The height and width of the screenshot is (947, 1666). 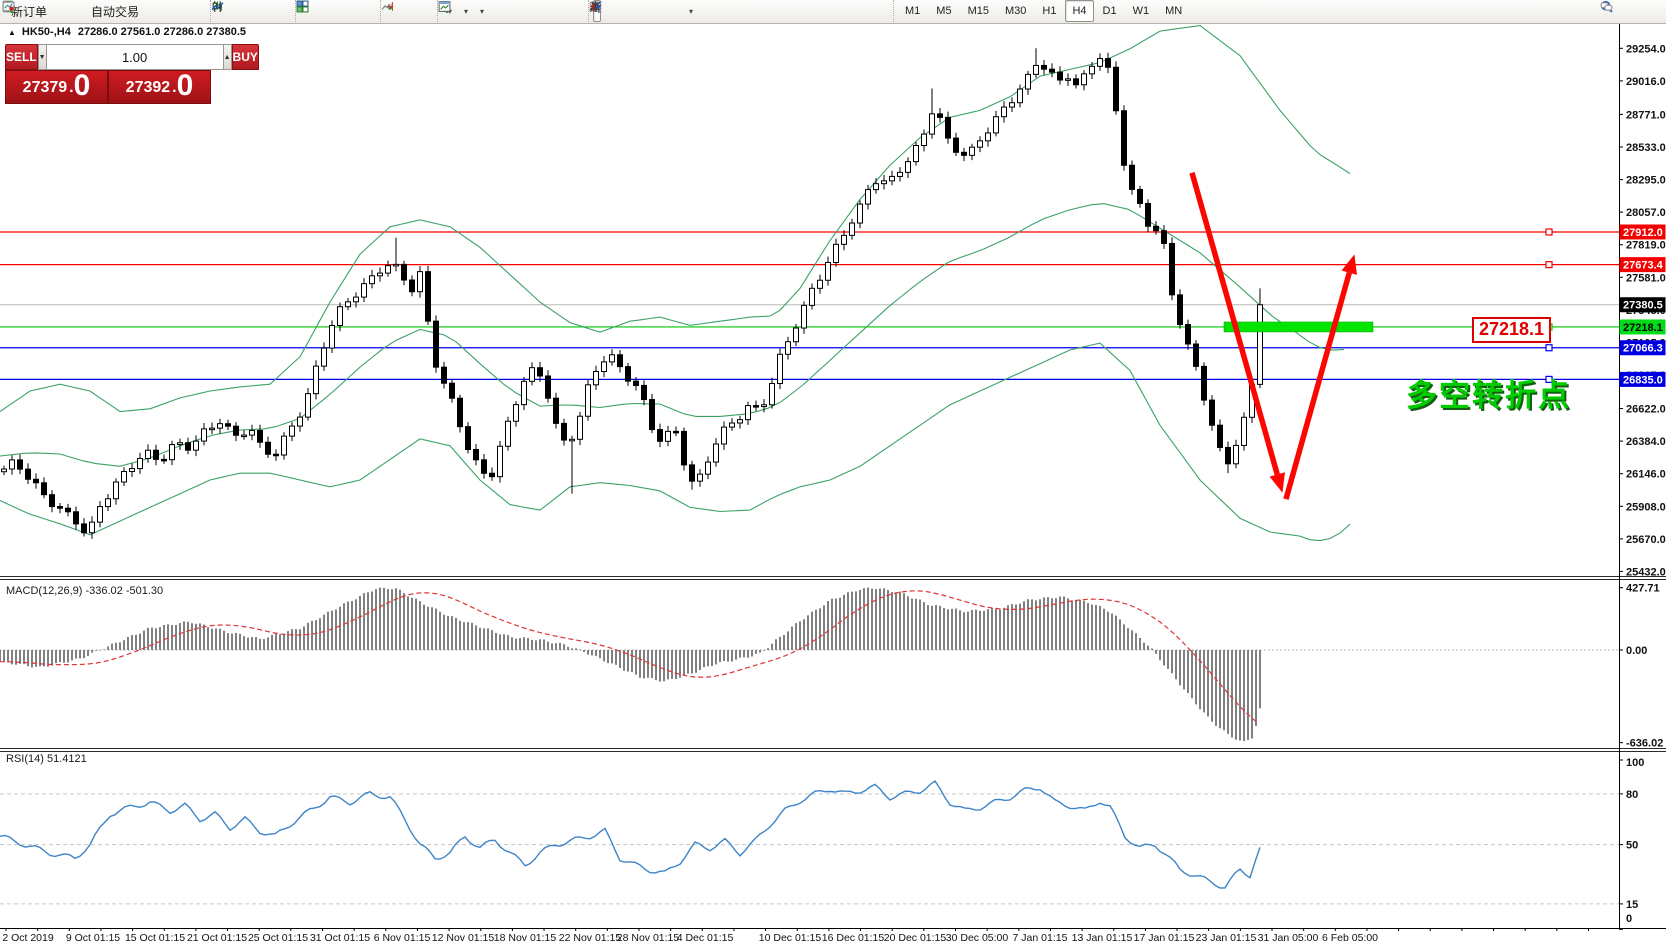 I want to click on toolbar-group: 新订单 自动交易, so click(x=73, y=11).